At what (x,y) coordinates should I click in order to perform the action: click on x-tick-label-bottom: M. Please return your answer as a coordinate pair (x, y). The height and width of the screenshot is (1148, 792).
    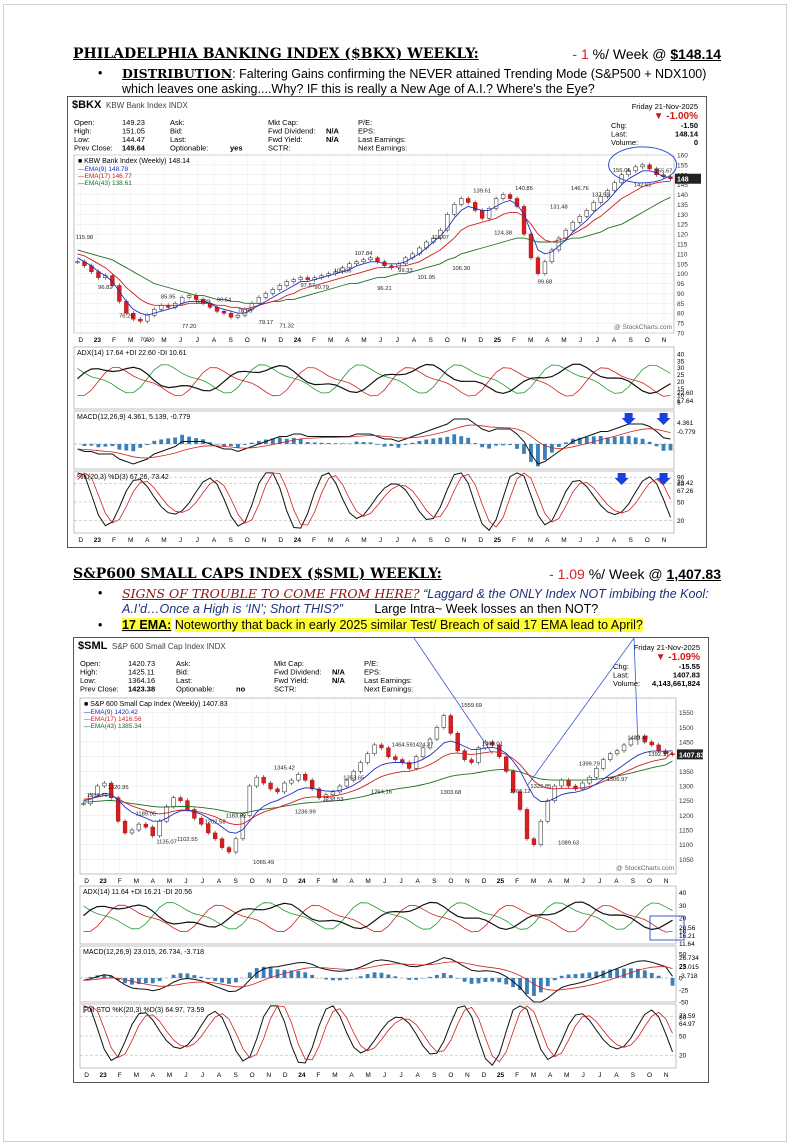
    Looking at the image, I should click on (169, 1075).